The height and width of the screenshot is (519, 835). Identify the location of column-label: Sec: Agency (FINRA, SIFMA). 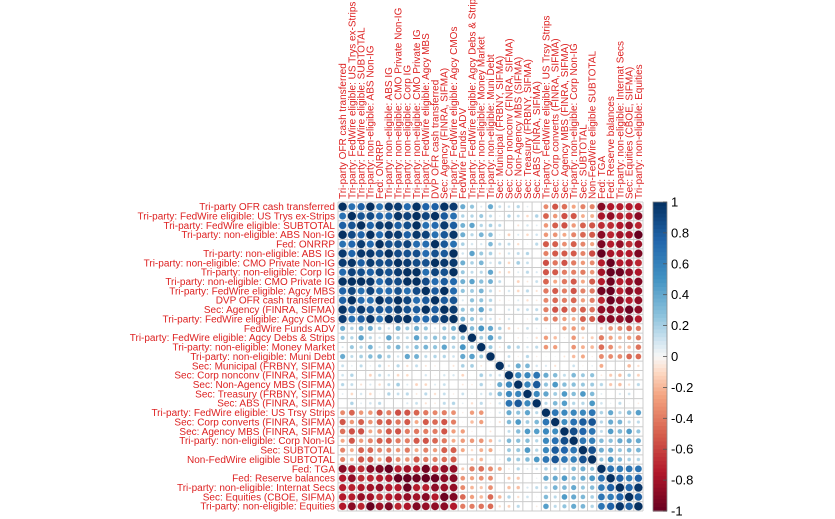
(445, 133).